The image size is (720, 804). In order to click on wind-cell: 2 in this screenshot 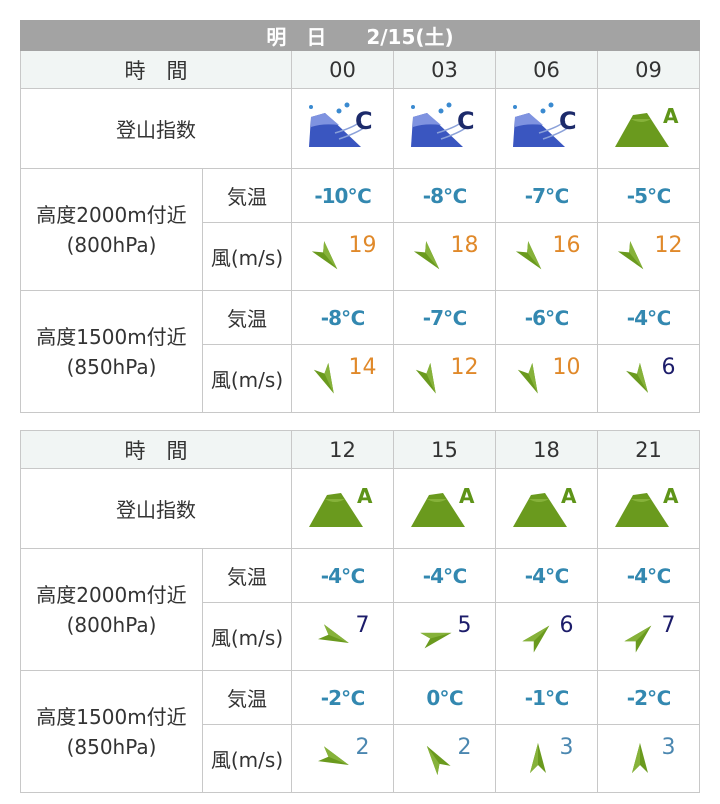, I will do `click(342, 758)`.